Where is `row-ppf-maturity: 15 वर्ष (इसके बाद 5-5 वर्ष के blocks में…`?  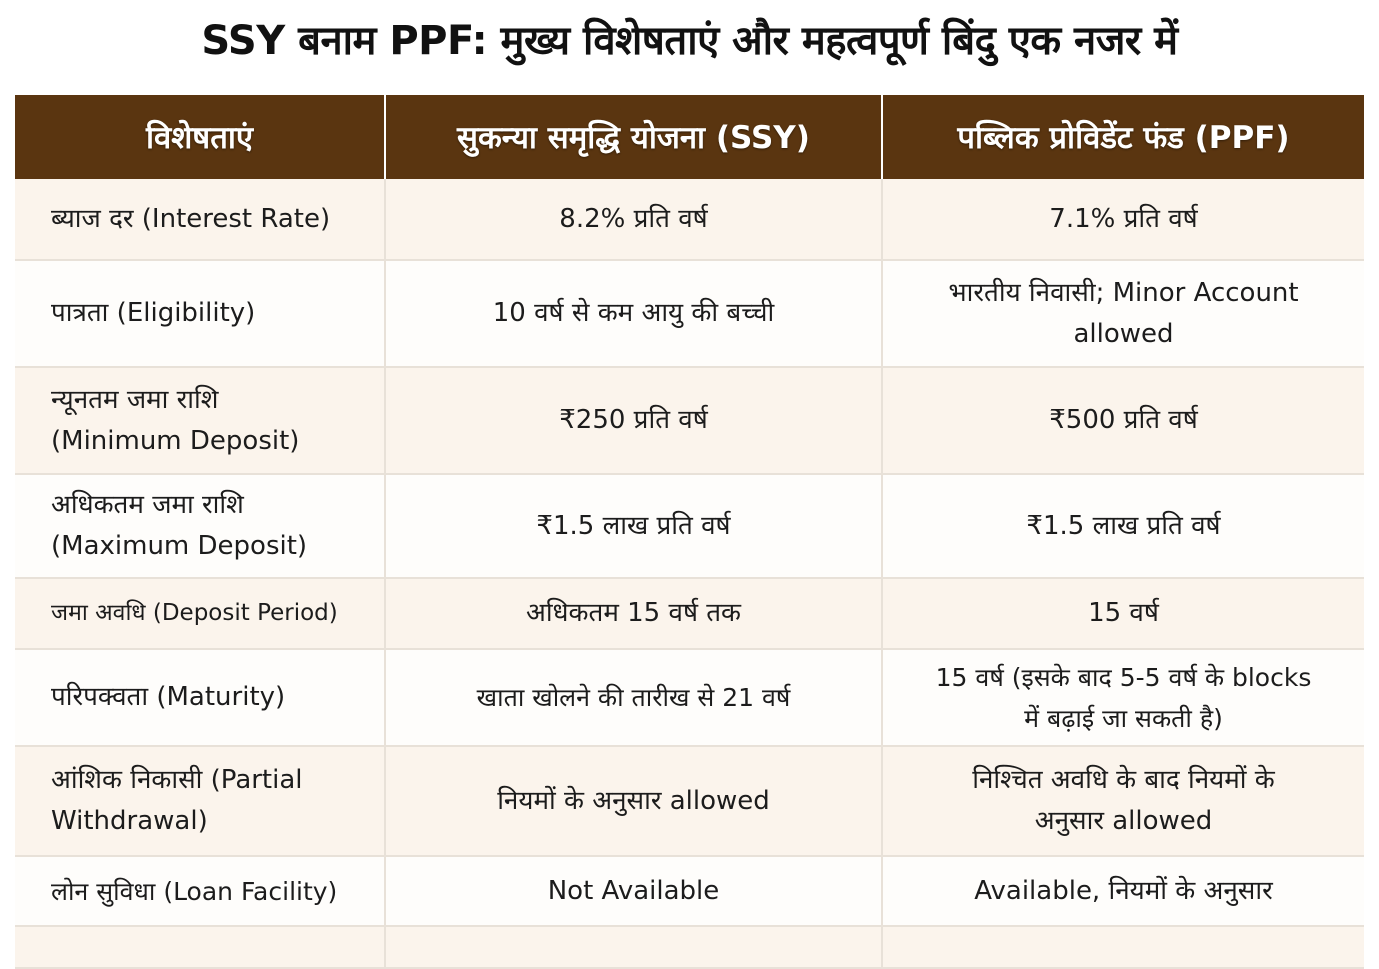 row-ppf-maturity: 15 वर्ष (इसके बाद 5-5 वर्ष के blocks में… is located at coordinates (1123, 698).